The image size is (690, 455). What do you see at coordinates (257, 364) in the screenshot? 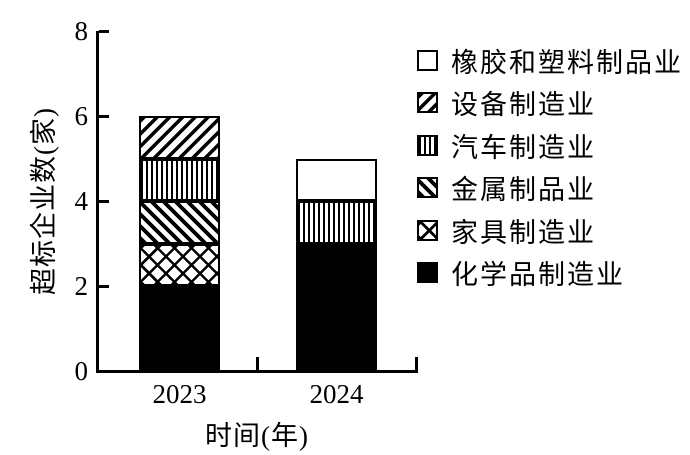
I see `x-axis-boundary-tick` at bounding box center [257, 364].